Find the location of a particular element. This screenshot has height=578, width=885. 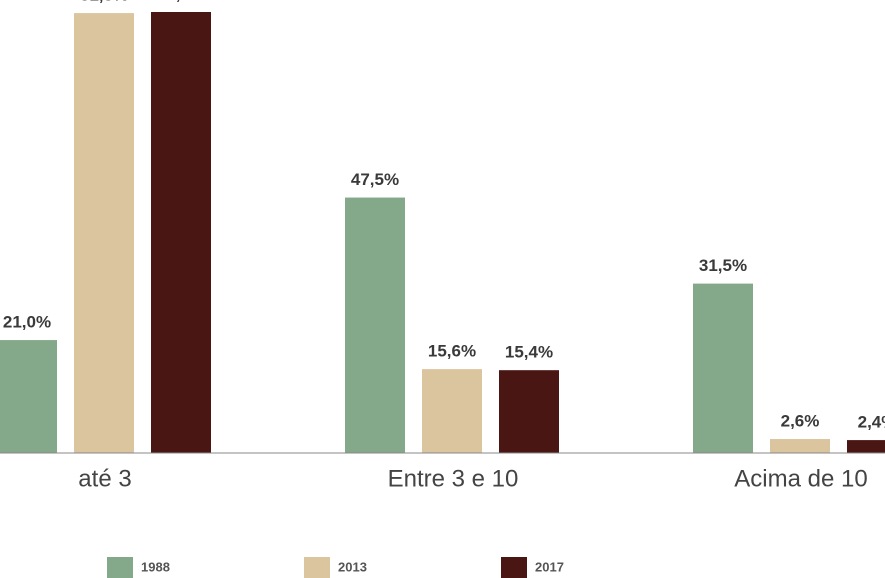

legend-label: 1988 is located at coordinates (155, 566).